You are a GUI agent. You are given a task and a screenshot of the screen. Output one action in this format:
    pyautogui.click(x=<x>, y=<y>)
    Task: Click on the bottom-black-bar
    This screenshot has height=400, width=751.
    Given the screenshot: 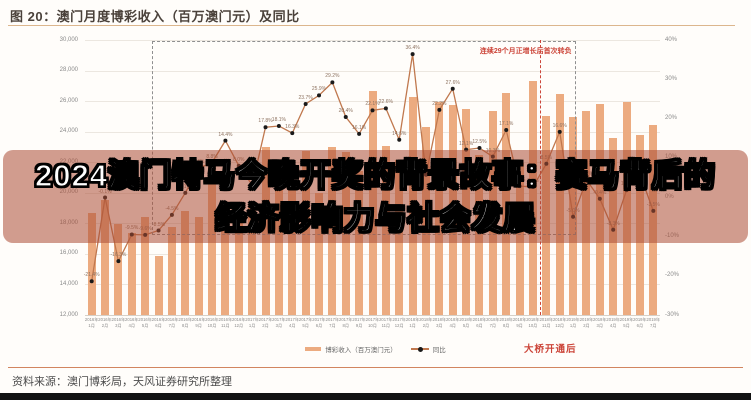 What is the action you would take?
    pyautogui.click(x=375, y=396)
    